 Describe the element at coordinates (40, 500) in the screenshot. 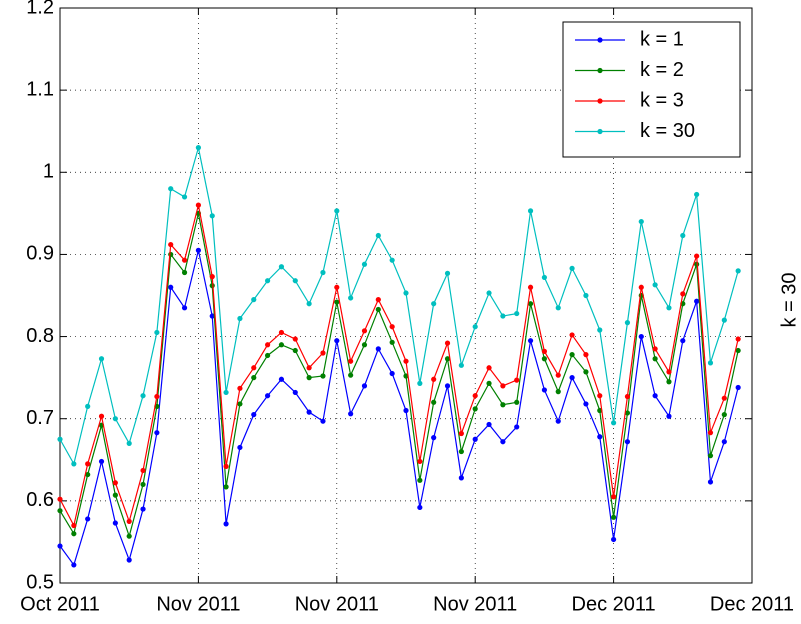

I see `y-tick-label: 0.6` at that location.